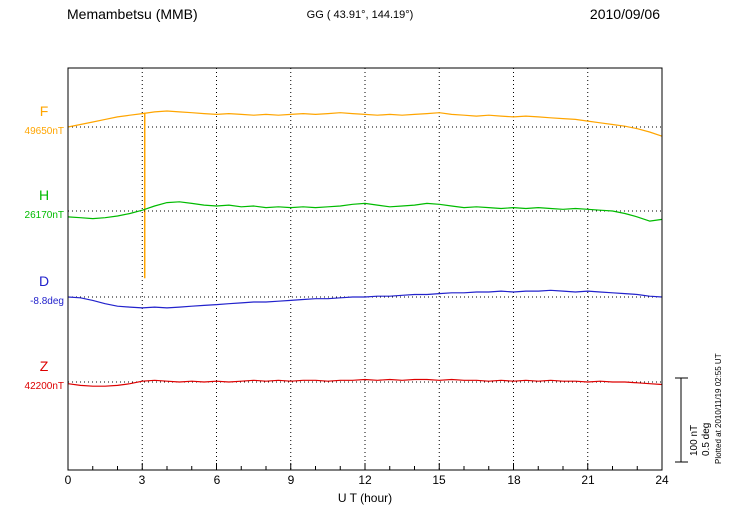 This screenshot has width=730, height=520. I want to click on trace-h, so click(365, 211).